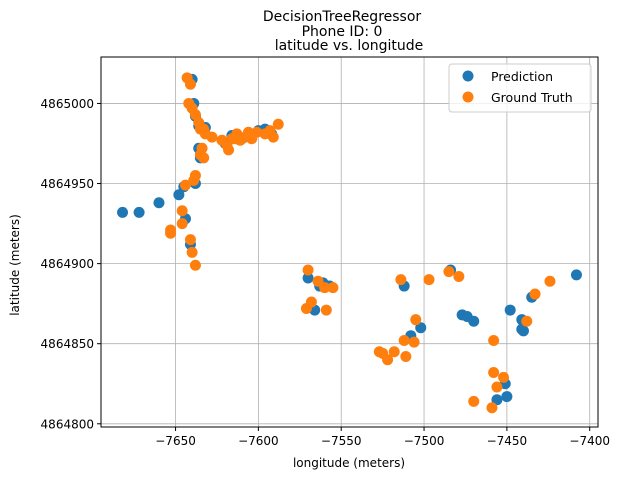 The width and height of the screenshot is (622, 480). What do you see at coordinates (341, 441) in the screenshot?
I see `x-tick-label-2: −7550` at bounding box center [341, 441].